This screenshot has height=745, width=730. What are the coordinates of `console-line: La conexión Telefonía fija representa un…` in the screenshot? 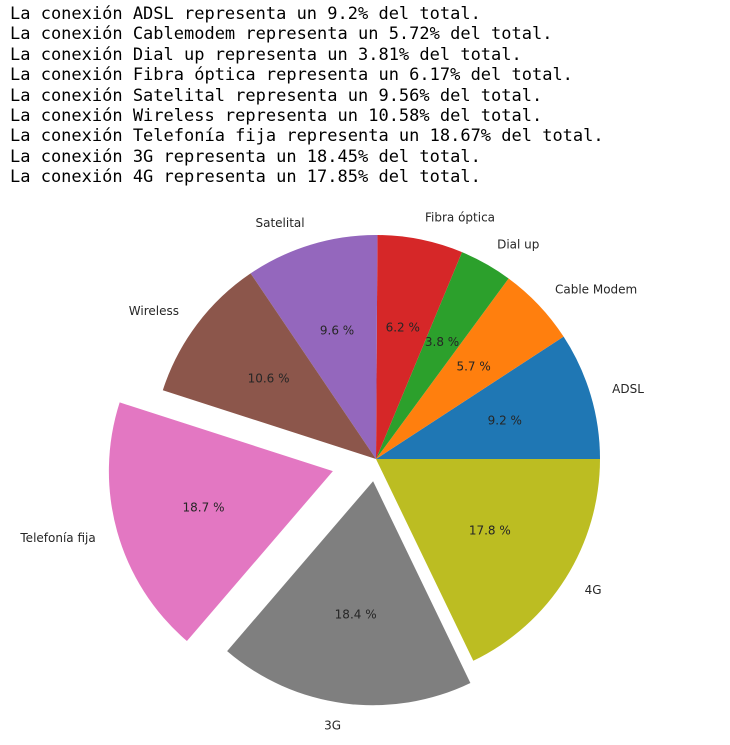 It's located at (307, 136).